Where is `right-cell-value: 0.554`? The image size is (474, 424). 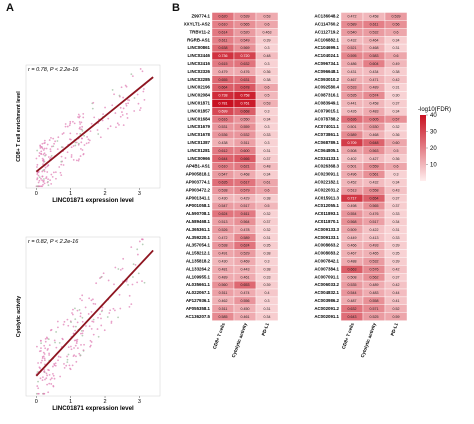
right-cell-value: 0.554 is located at coordinates (352, 214).